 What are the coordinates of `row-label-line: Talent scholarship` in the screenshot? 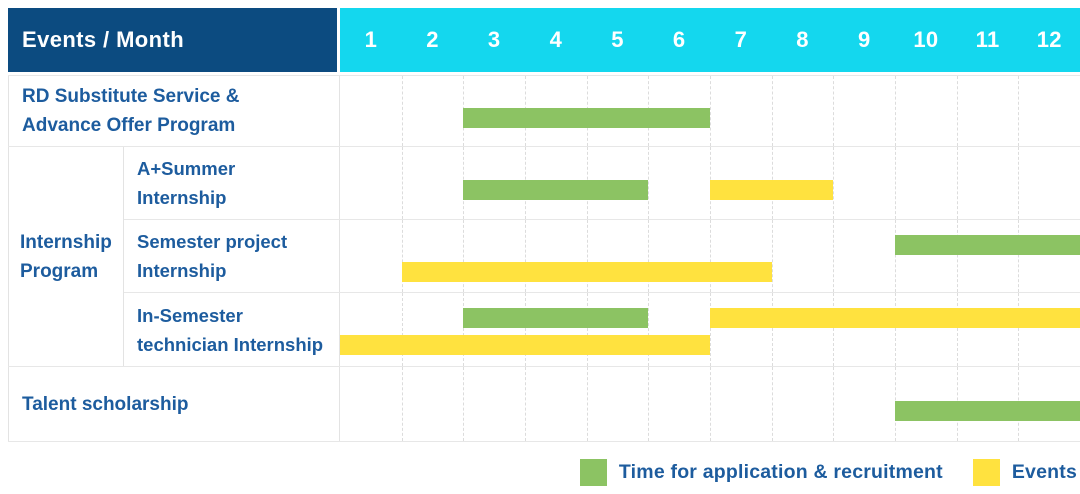 It's located at (105, 404).